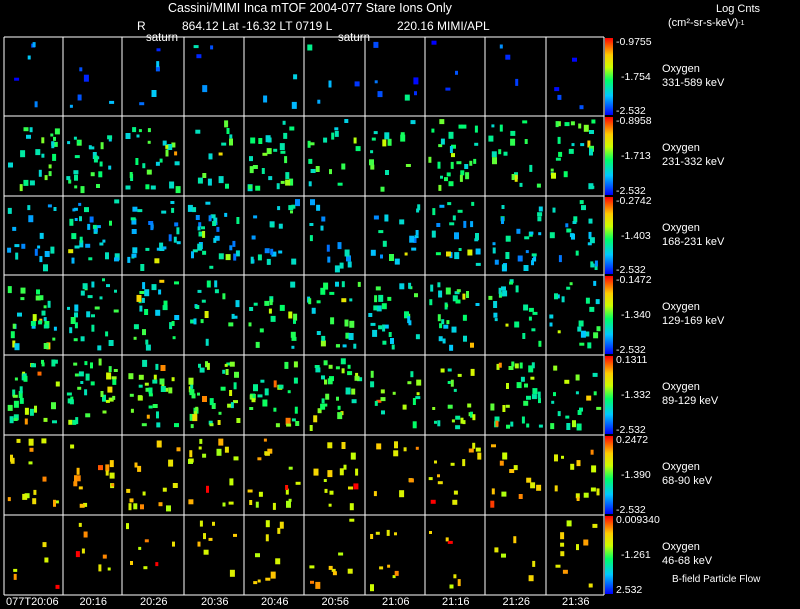 The image size is (800, 609). What do you see at coordinates (215, 602) in the screenshot?
I see `time-tick-label: 20:36` at bounding box center [215, 602].